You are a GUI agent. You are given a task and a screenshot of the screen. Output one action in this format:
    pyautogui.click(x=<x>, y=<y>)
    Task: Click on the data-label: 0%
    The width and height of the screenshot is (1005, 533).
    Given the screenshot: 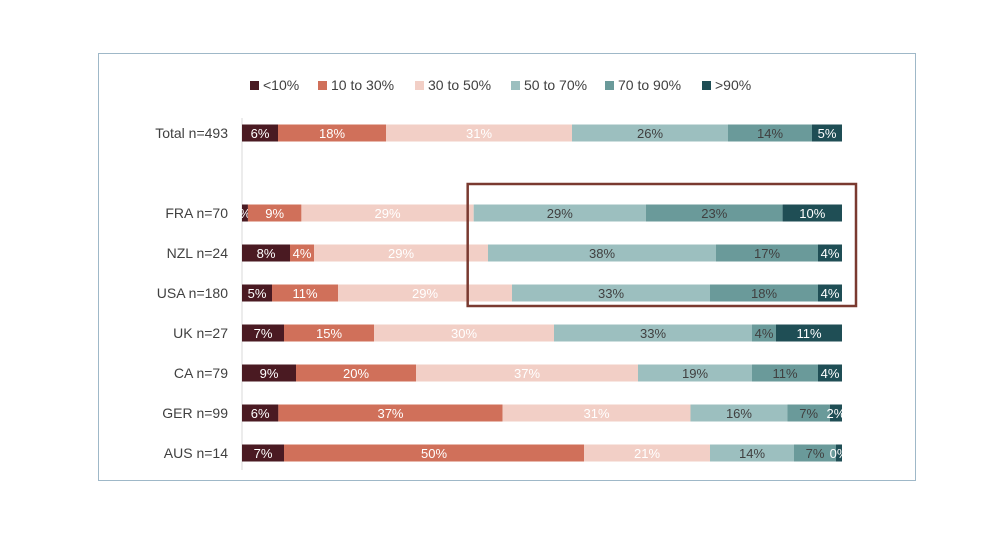 What is the action you would take?
    pyautogui.click(x=839, y=453)
    